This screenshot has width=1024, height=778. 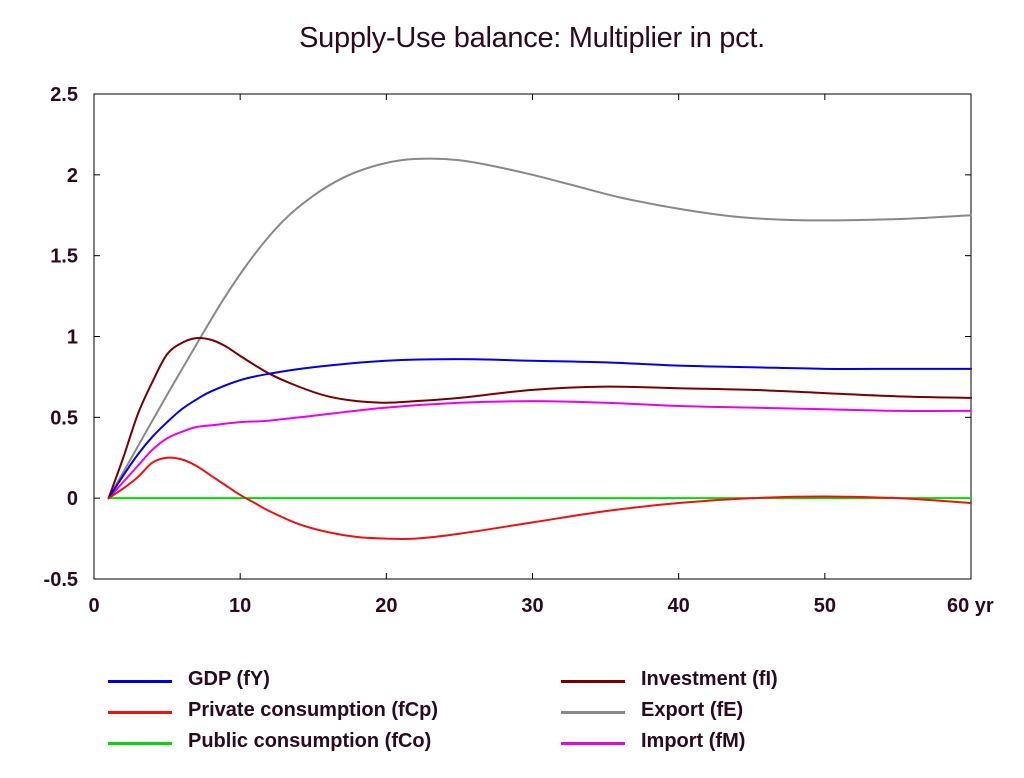 What do you see at coordinates (313, 710) in the screenshot?
I see `legend-label: Private consumption (fCp)` at bounding box center [313, 710].